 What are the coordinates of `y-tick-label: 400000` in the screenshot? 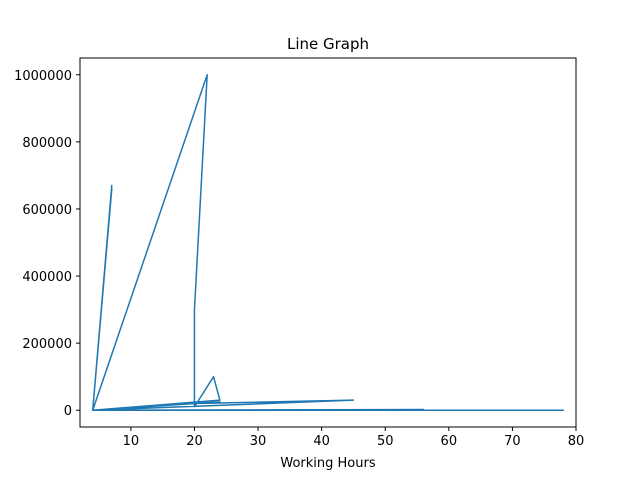 It's located at (47, 277).